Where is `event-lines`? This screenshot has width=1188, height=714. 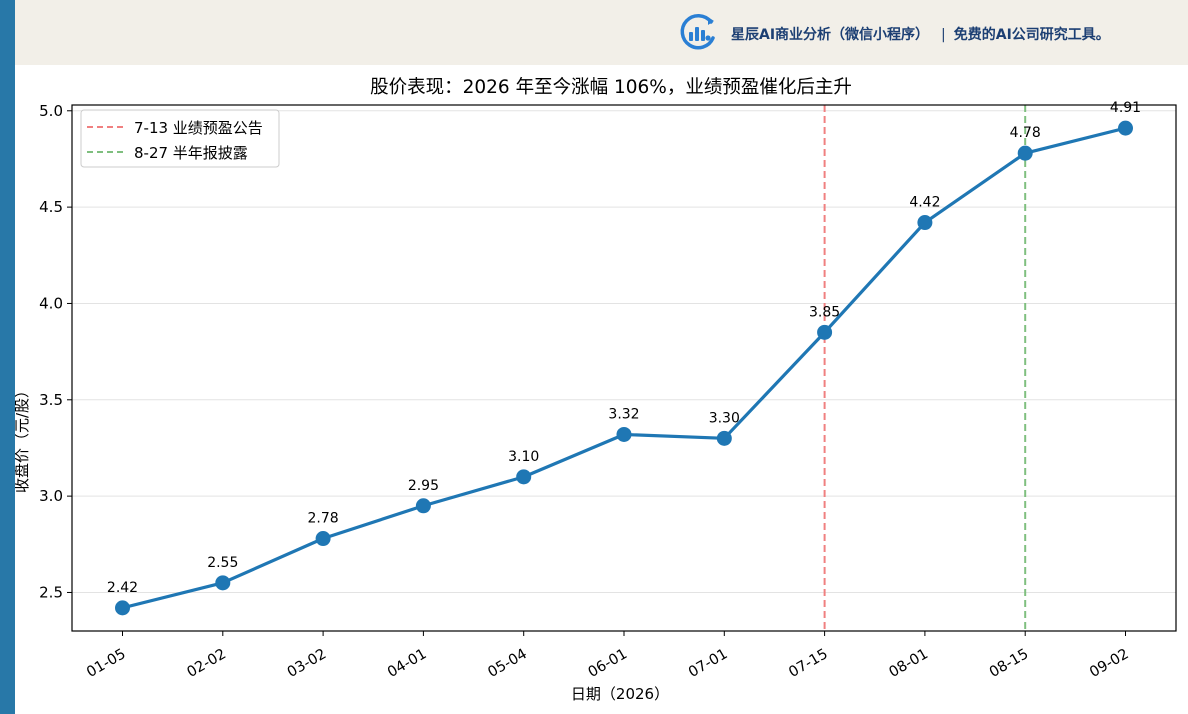 event-lines is located at coordinates (925, 368).